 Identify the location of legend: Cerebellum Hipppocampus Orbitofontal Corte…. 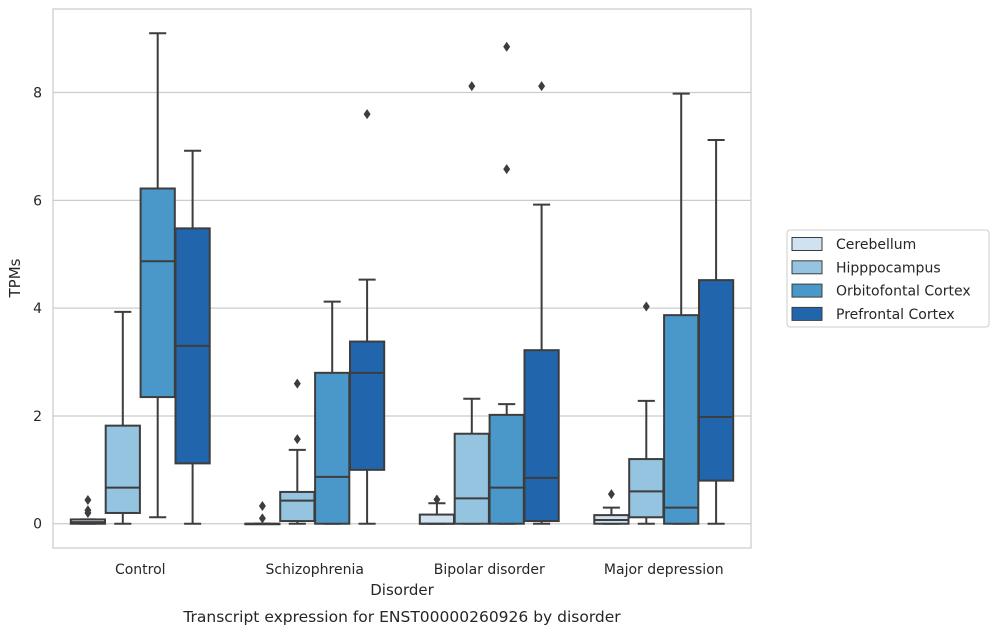
(888, 278).